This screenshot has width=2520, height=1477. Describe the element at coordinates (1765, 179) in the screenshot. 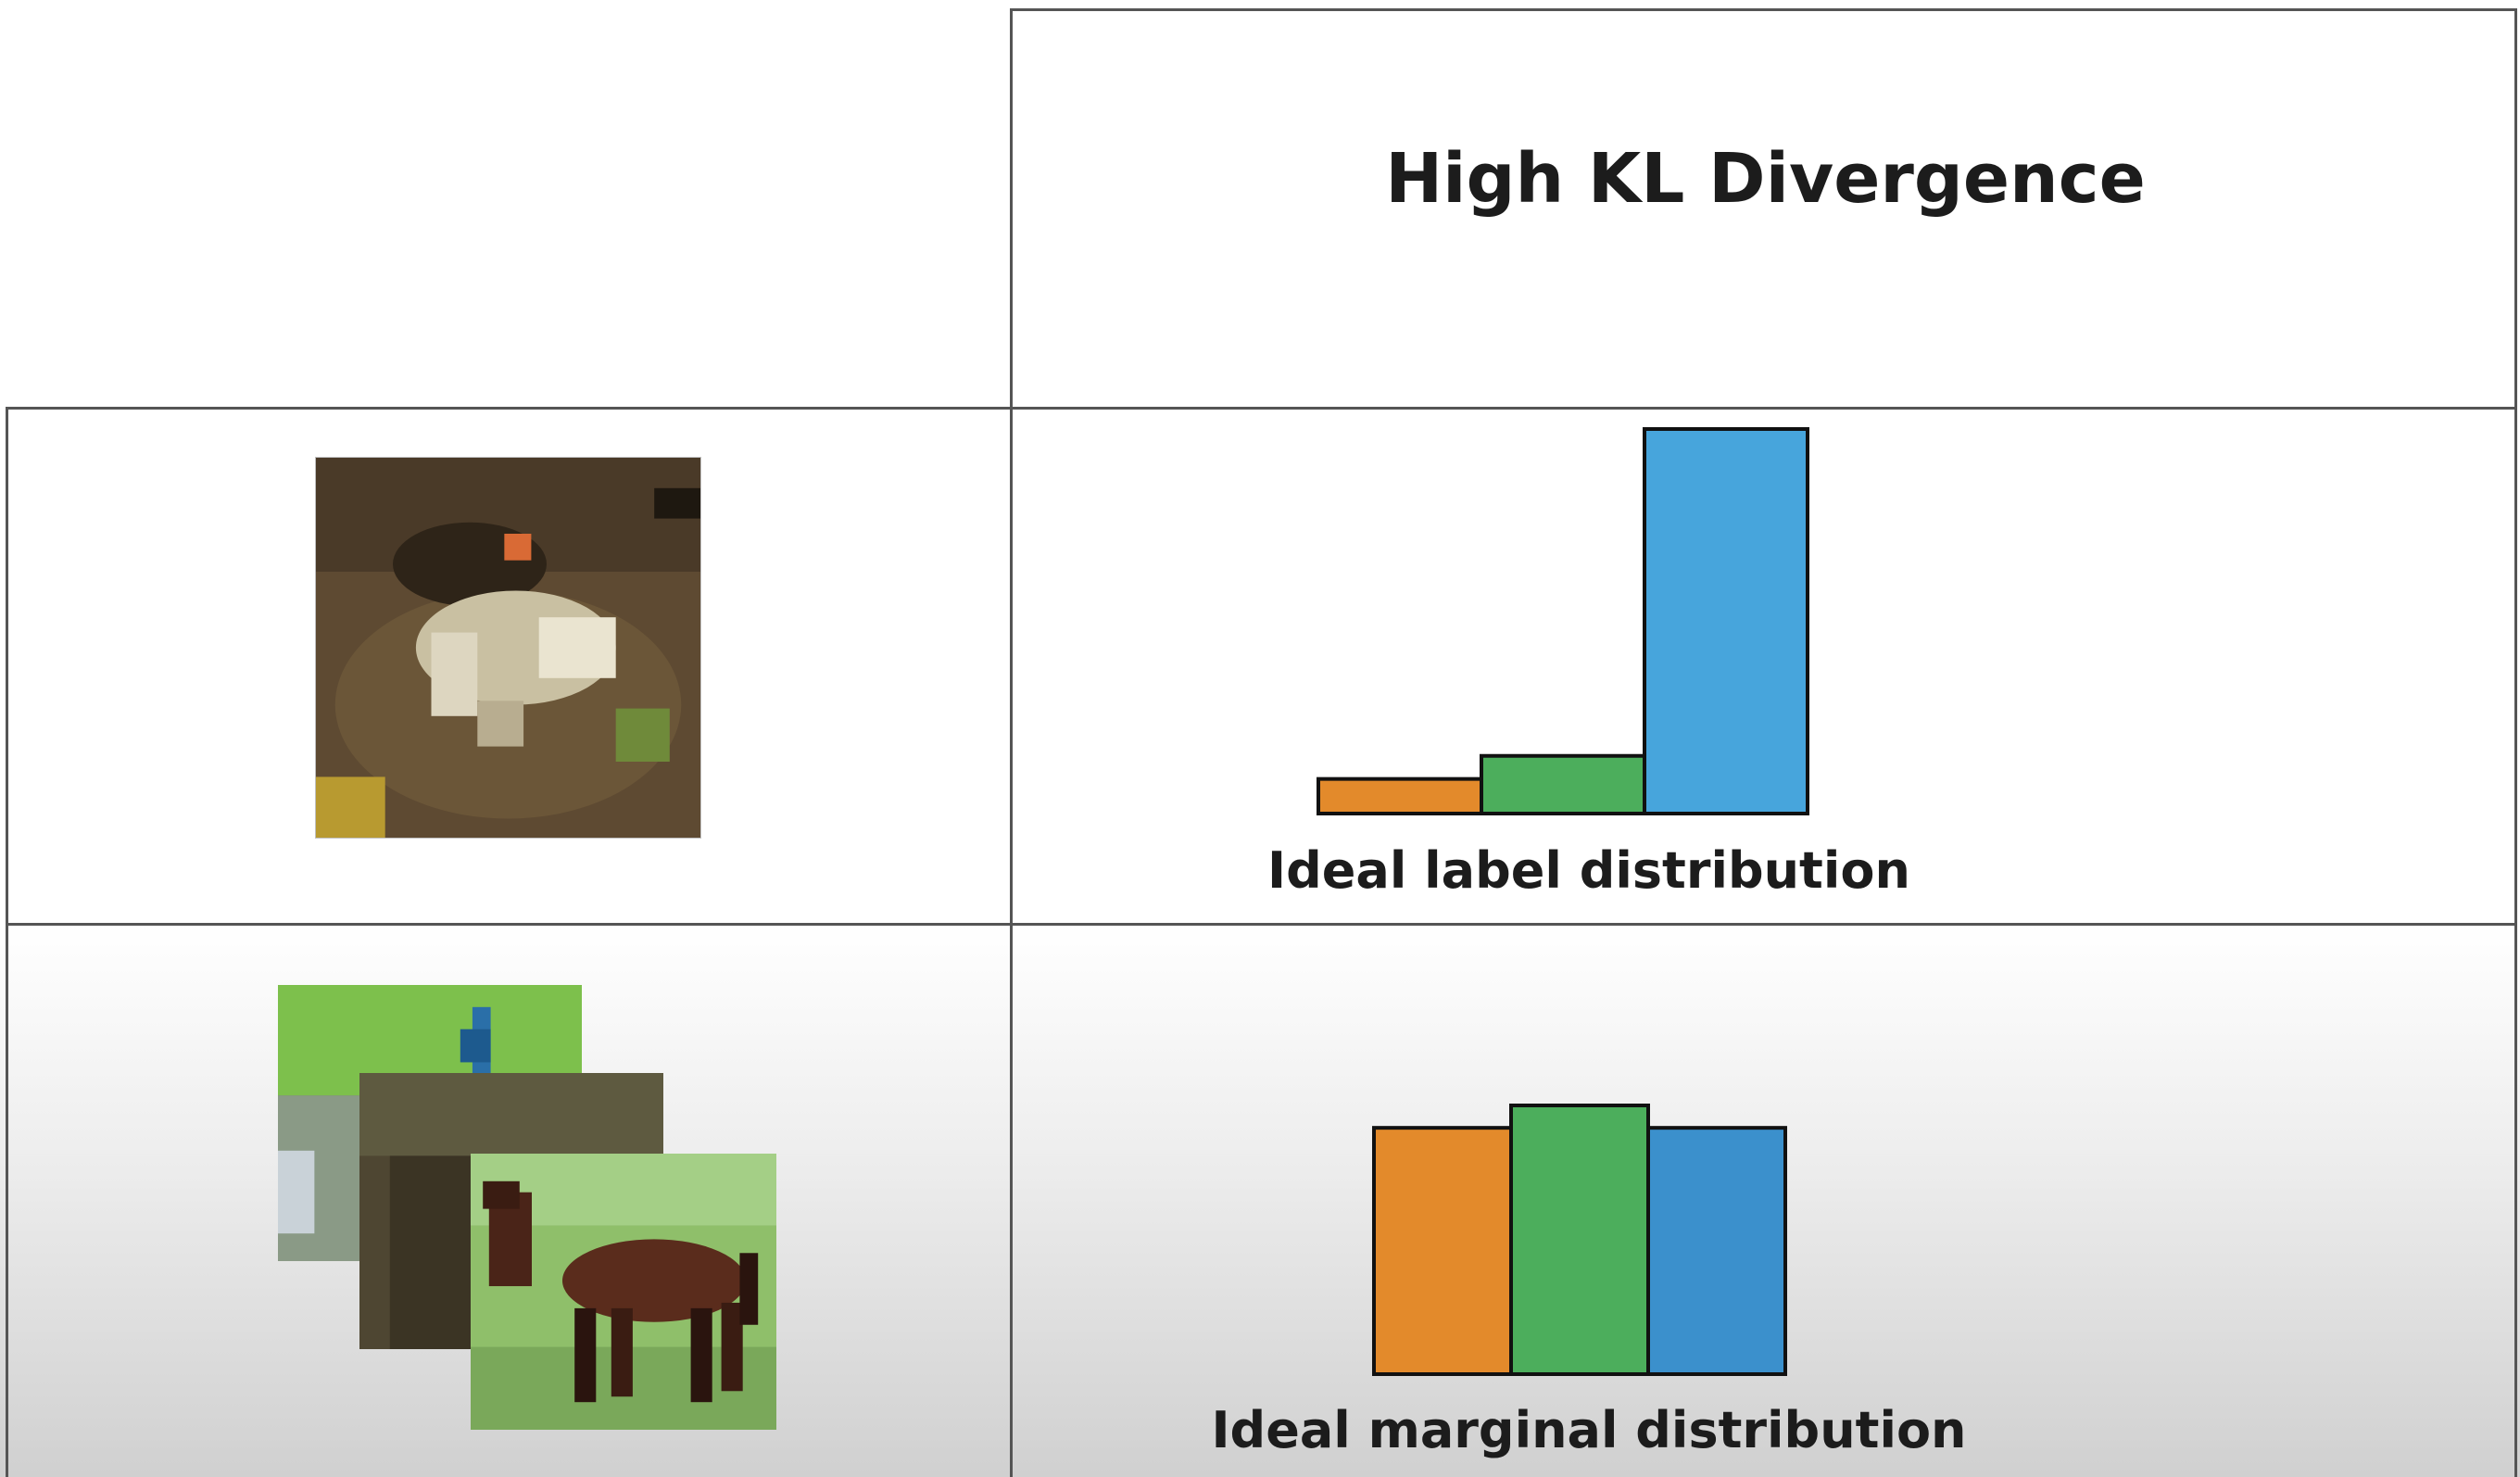

I see `header-title: High KL Divergence` at that location.